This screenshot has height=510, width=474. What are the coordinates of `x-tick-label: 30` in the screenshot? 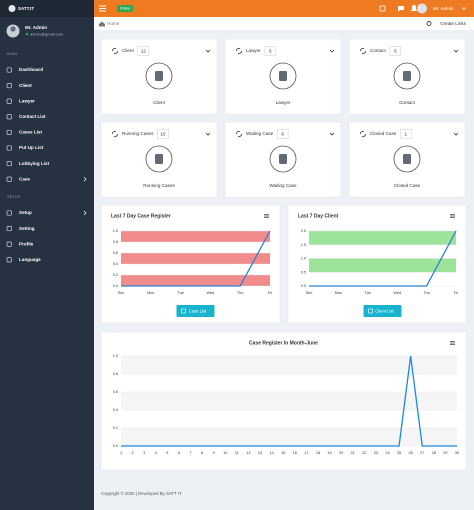 It's located at (457, 453).